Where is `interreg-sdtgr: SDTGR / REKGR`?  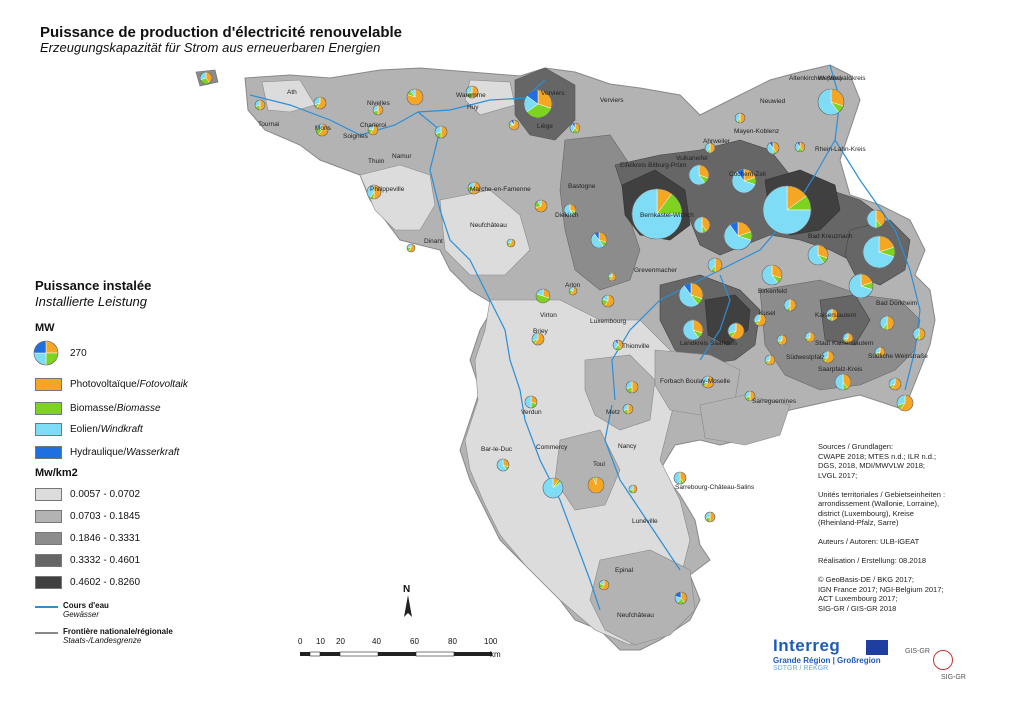
interreg-sdtgr: SDTGR / REKGR is located at coordinates (801, 668).